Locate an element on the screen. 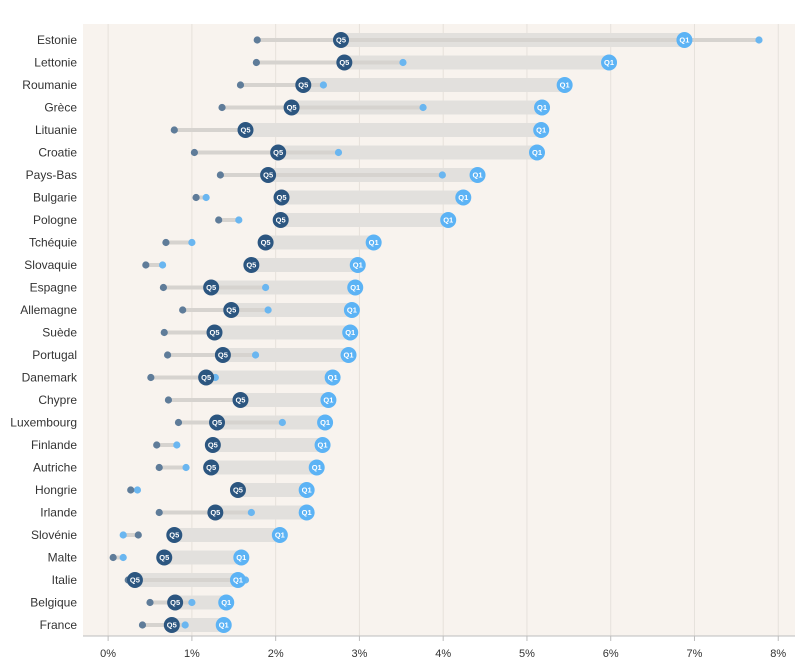 The width and height of the screenshot is (796, 672). x-tick-label: 2% is located at coordinates (276, 654).